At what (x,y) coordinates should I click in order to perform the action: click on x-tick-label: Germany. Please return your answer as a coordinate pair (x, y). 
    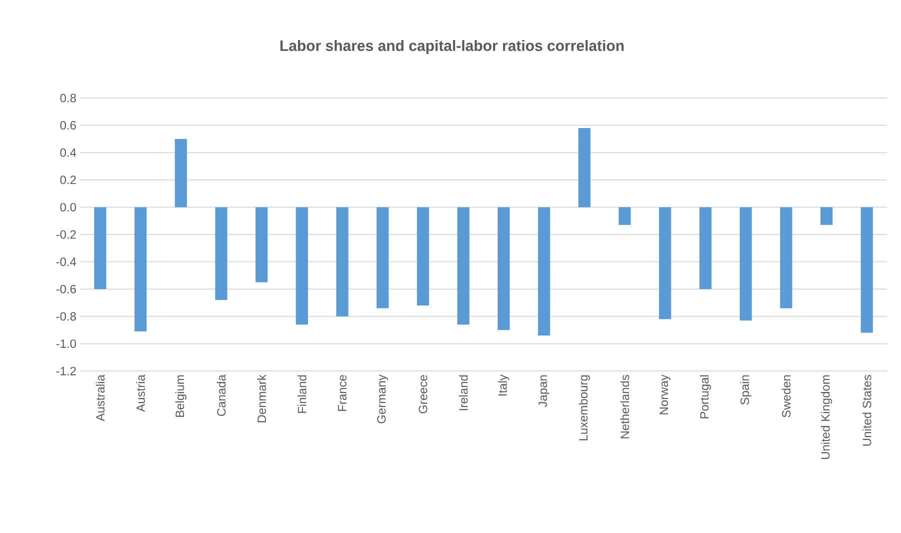
    Looking at the image, I should click on (382, 399).